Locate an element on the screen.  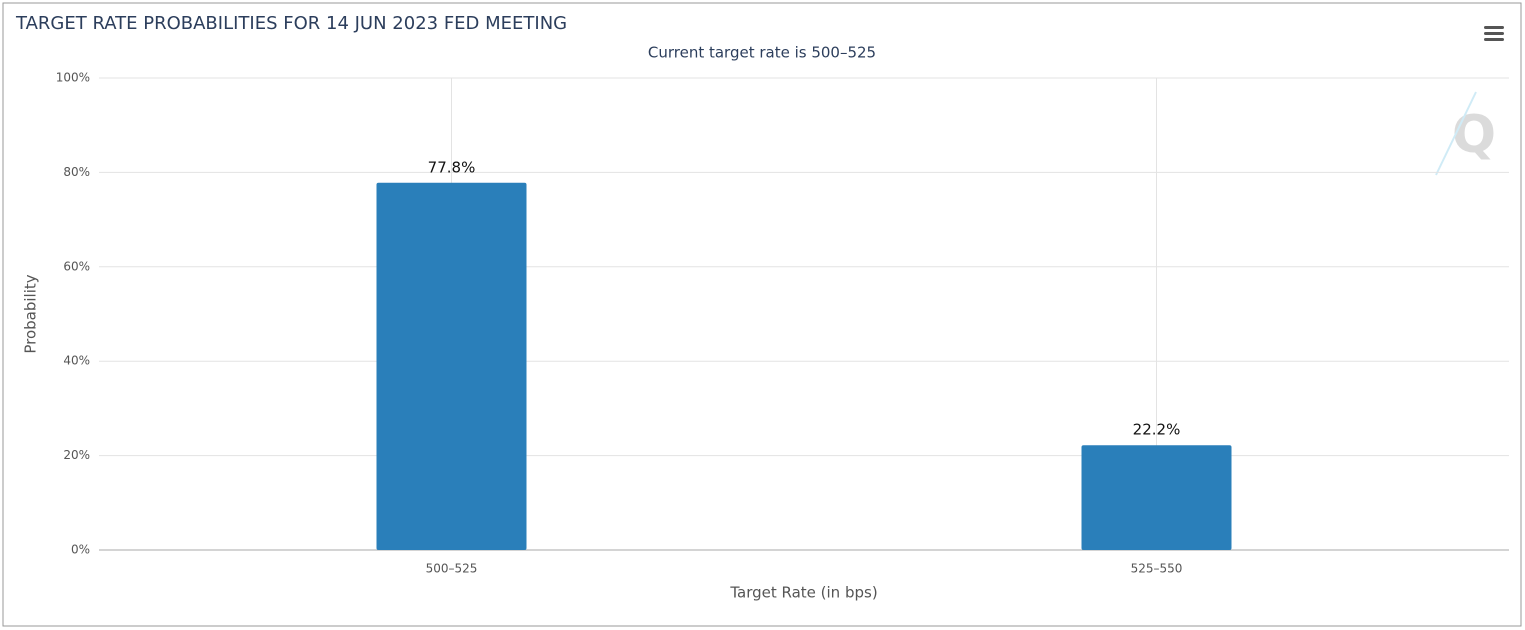
y-tick-label: 20% is located at coordinates (76, 455).